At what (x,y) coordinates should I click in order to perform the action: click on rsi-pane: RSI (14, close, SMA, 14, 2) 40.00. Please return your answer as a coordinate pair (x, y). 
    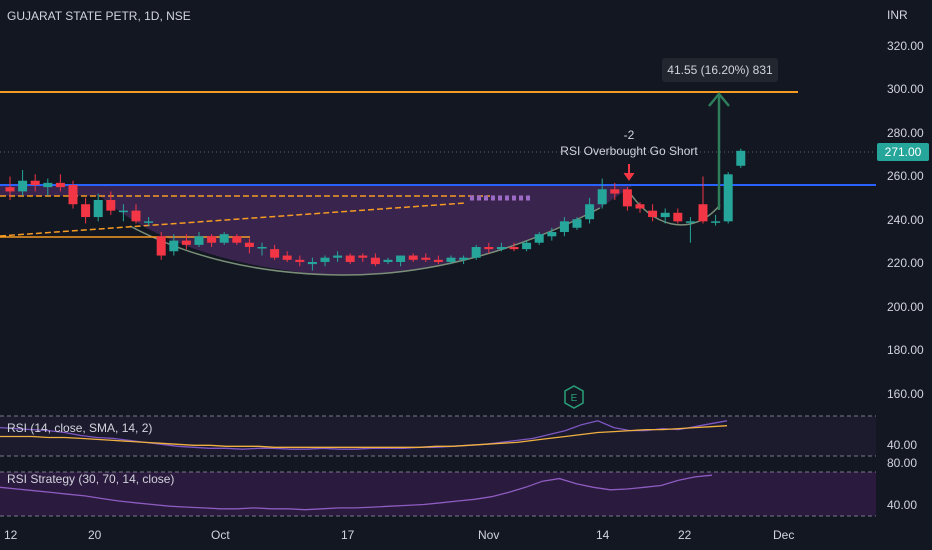
    Looking at the image, I should click on (458, 436).